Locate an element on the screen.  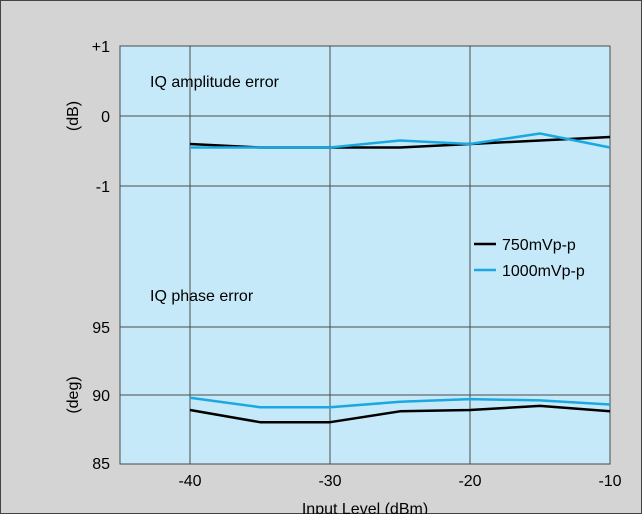
y-tick-labels: +1 0 -1 95 90 85 is located at coordinates (101, 256).